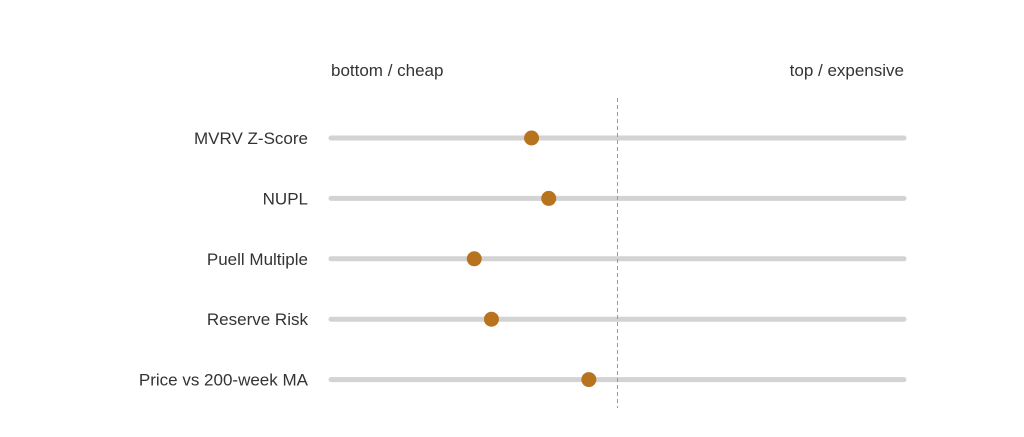 This screenshot has height=437, width=1024. I want to click on row-label: NUPL, so click(285, 198).